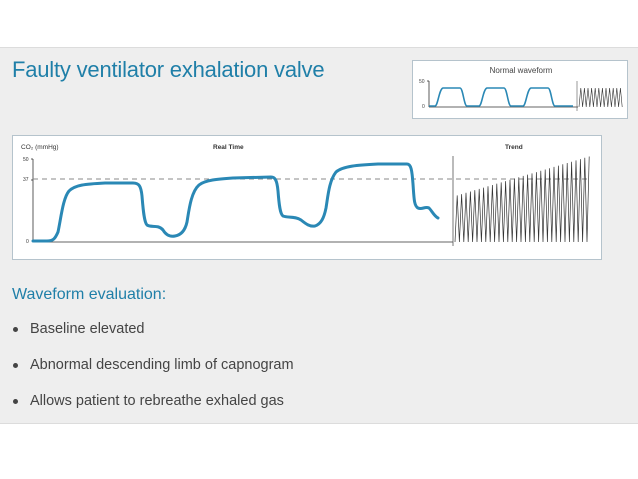 Image resolution: width=638 pixels, height=479 pixels. I want to click on slide-title: Faulty ventilator exhalation valve, so click(168, 69).